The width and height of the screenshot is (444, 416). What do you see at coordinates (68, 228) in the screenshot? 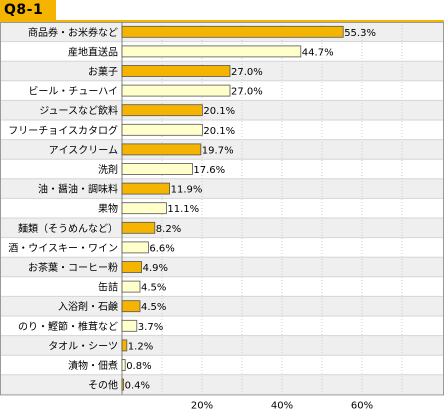
I see `category-label: 麺類（そうめんなど）` at bounding box center [68, 228].